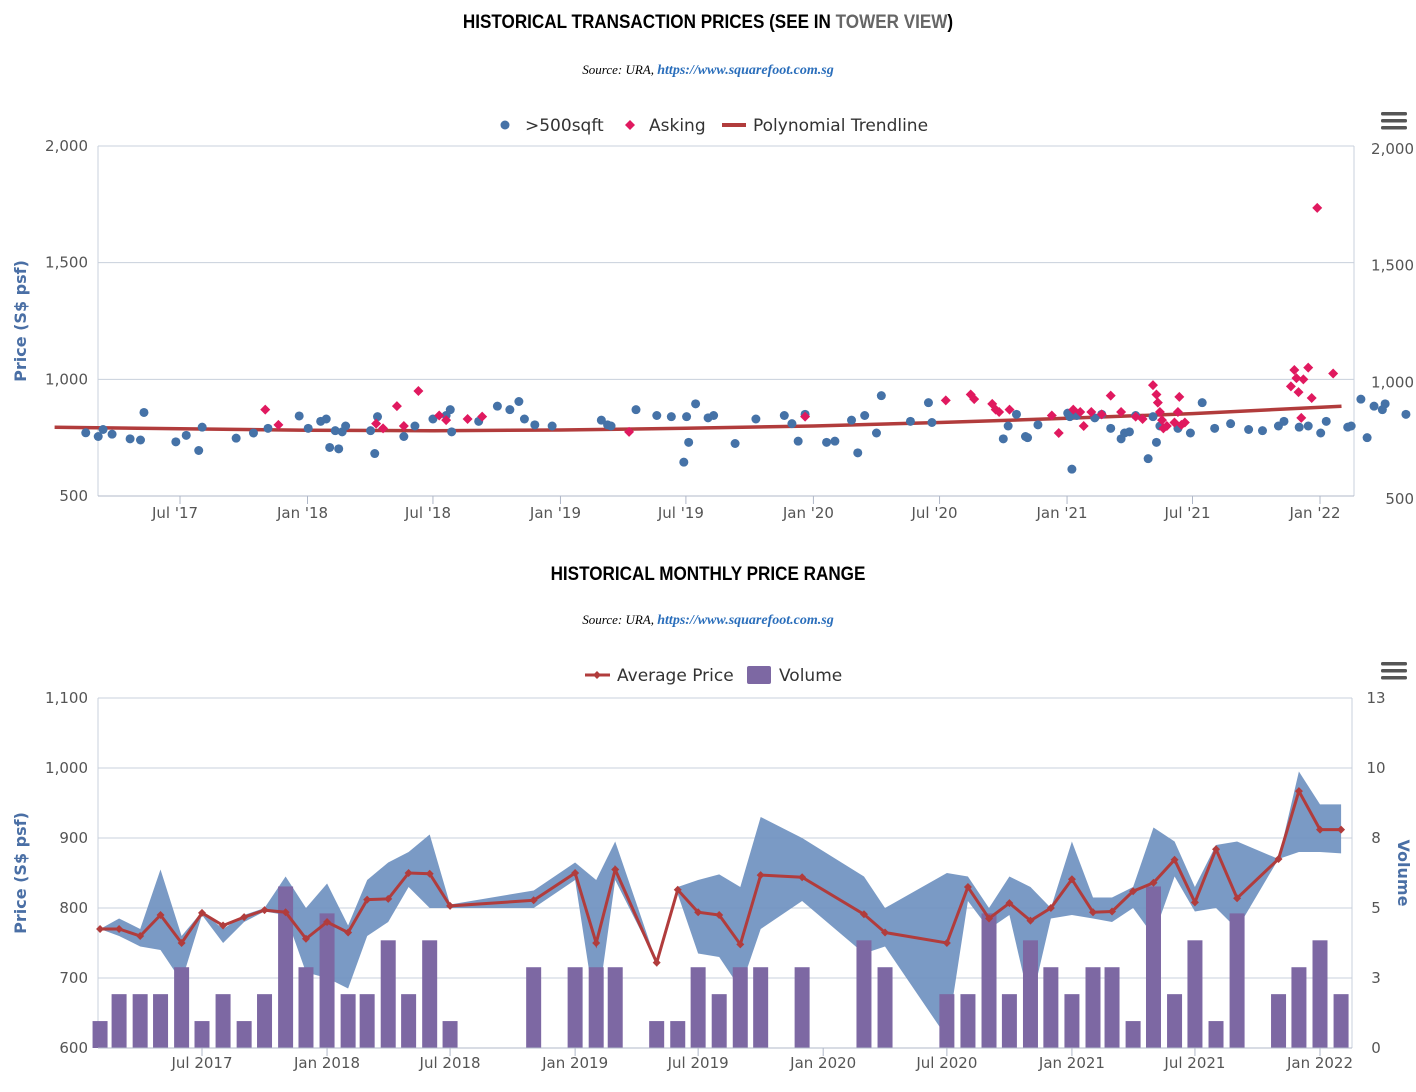 The height and width of the screenshot is (1092, 1416). I want to click on legend-volume-marker, so click(759, 675).